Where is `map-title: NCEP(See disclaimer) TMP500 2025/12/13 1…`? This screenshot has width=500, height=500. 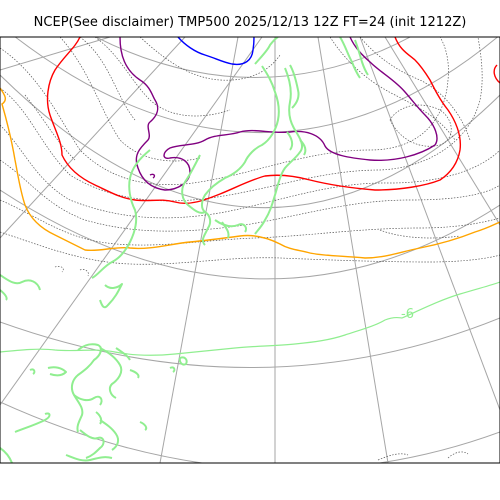 map-title: NCEP(See disclaimer) TMP500 2025/12/13 1… is located at coordinates (250, 22).